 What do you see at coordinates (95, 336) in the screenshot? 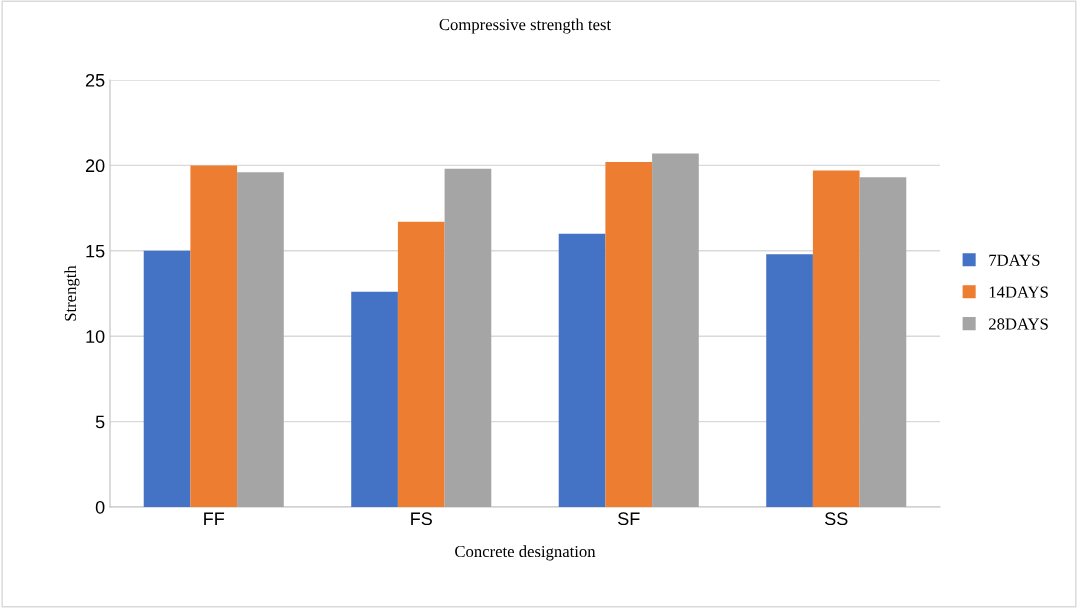
I see `y-tick-label: 10` at bounding box center [95, 336].